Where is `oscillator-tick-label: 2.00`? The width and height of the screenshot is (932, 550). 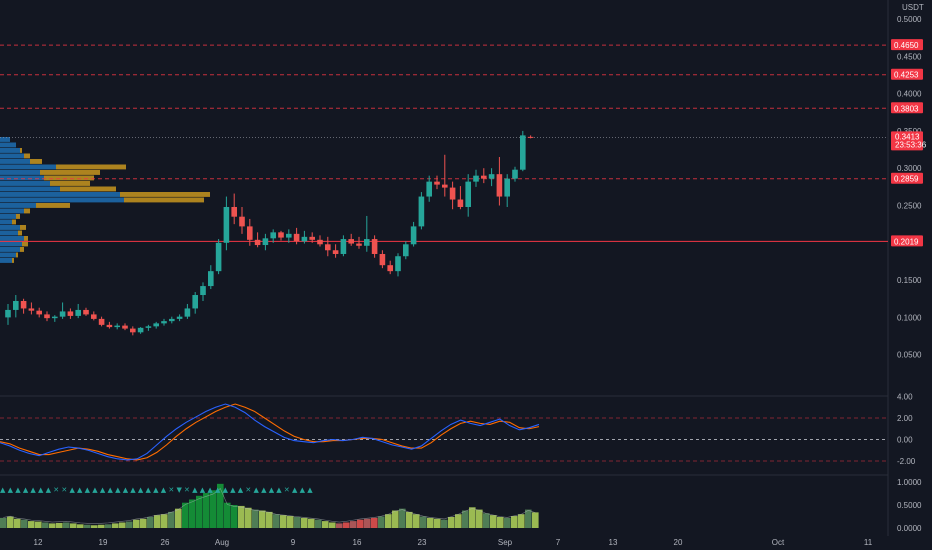
oscillator-tick-label: 2.00 is located at coordinates (905, 418).